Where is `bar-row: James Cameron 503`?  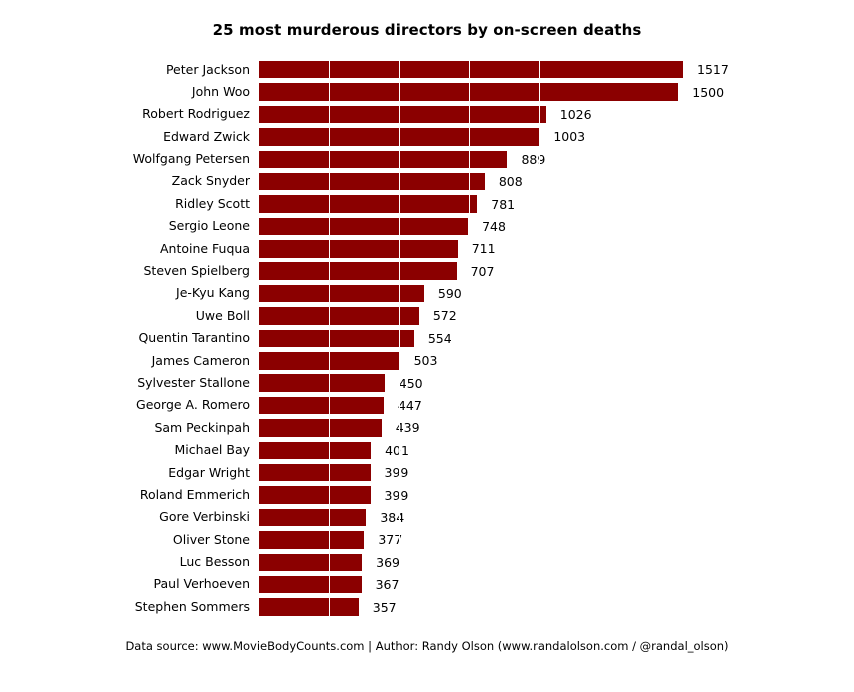
bar-row: James Cameron 503 is located at coordinates (427, 361).